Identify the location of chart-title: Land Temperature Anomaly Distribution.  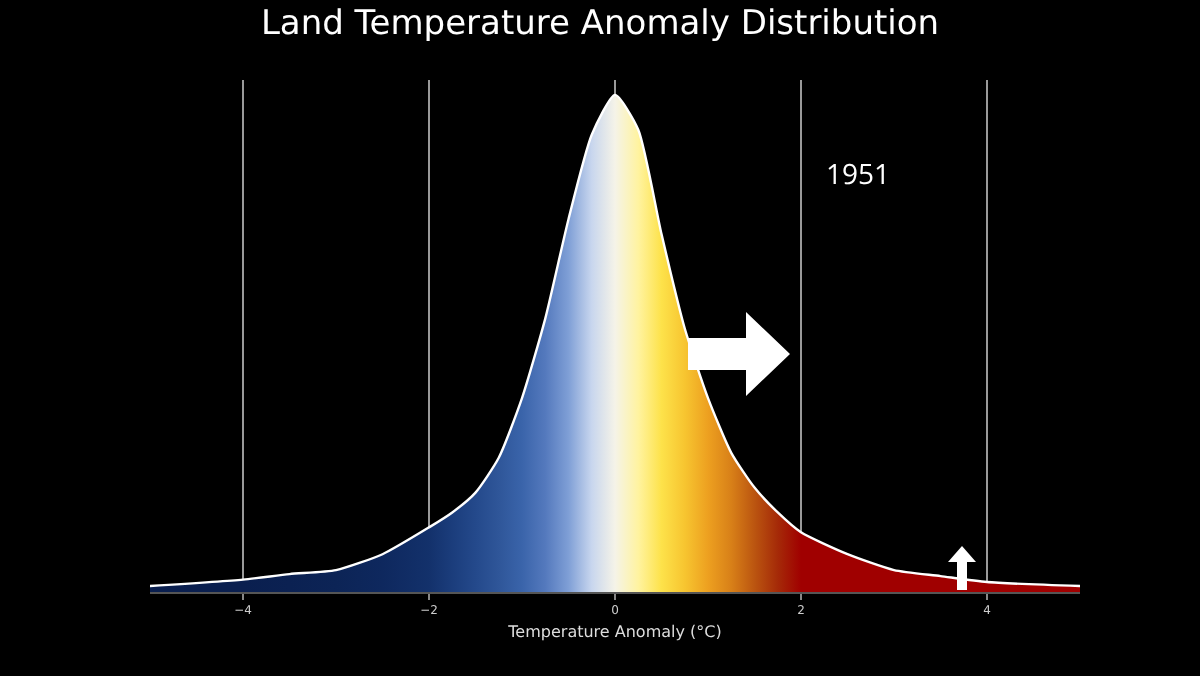
(600, 23).